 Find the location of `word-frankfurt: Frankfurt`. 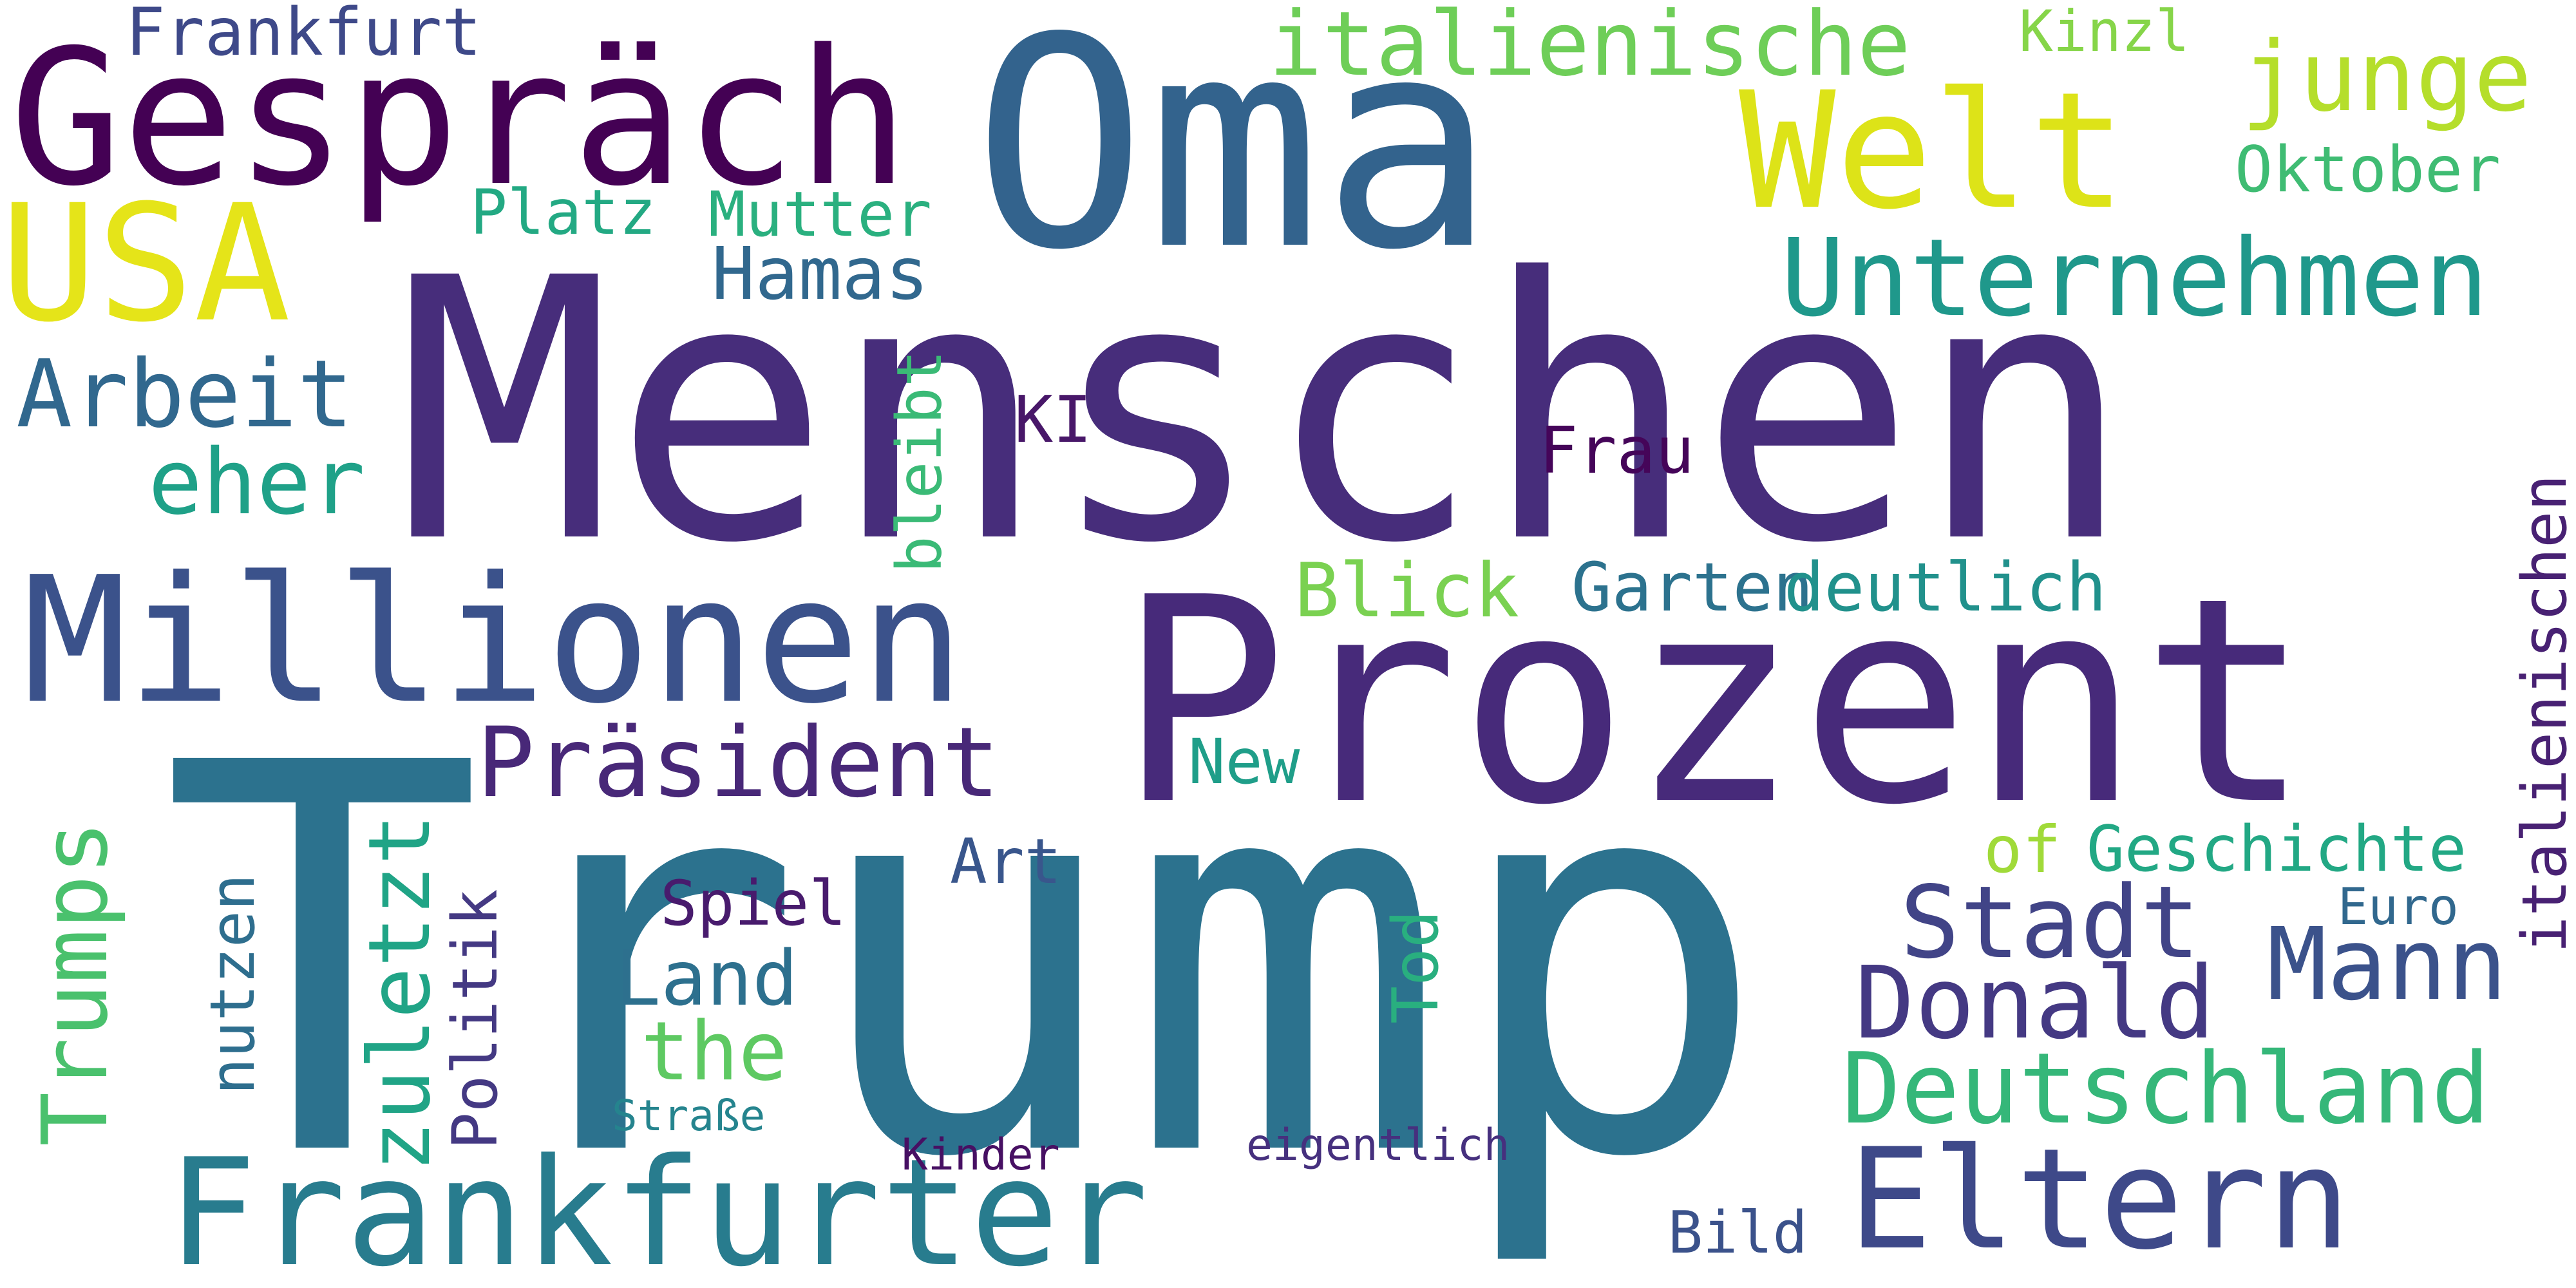

word-frankfurt: Frankfurt is located at coordinates (304, 36).